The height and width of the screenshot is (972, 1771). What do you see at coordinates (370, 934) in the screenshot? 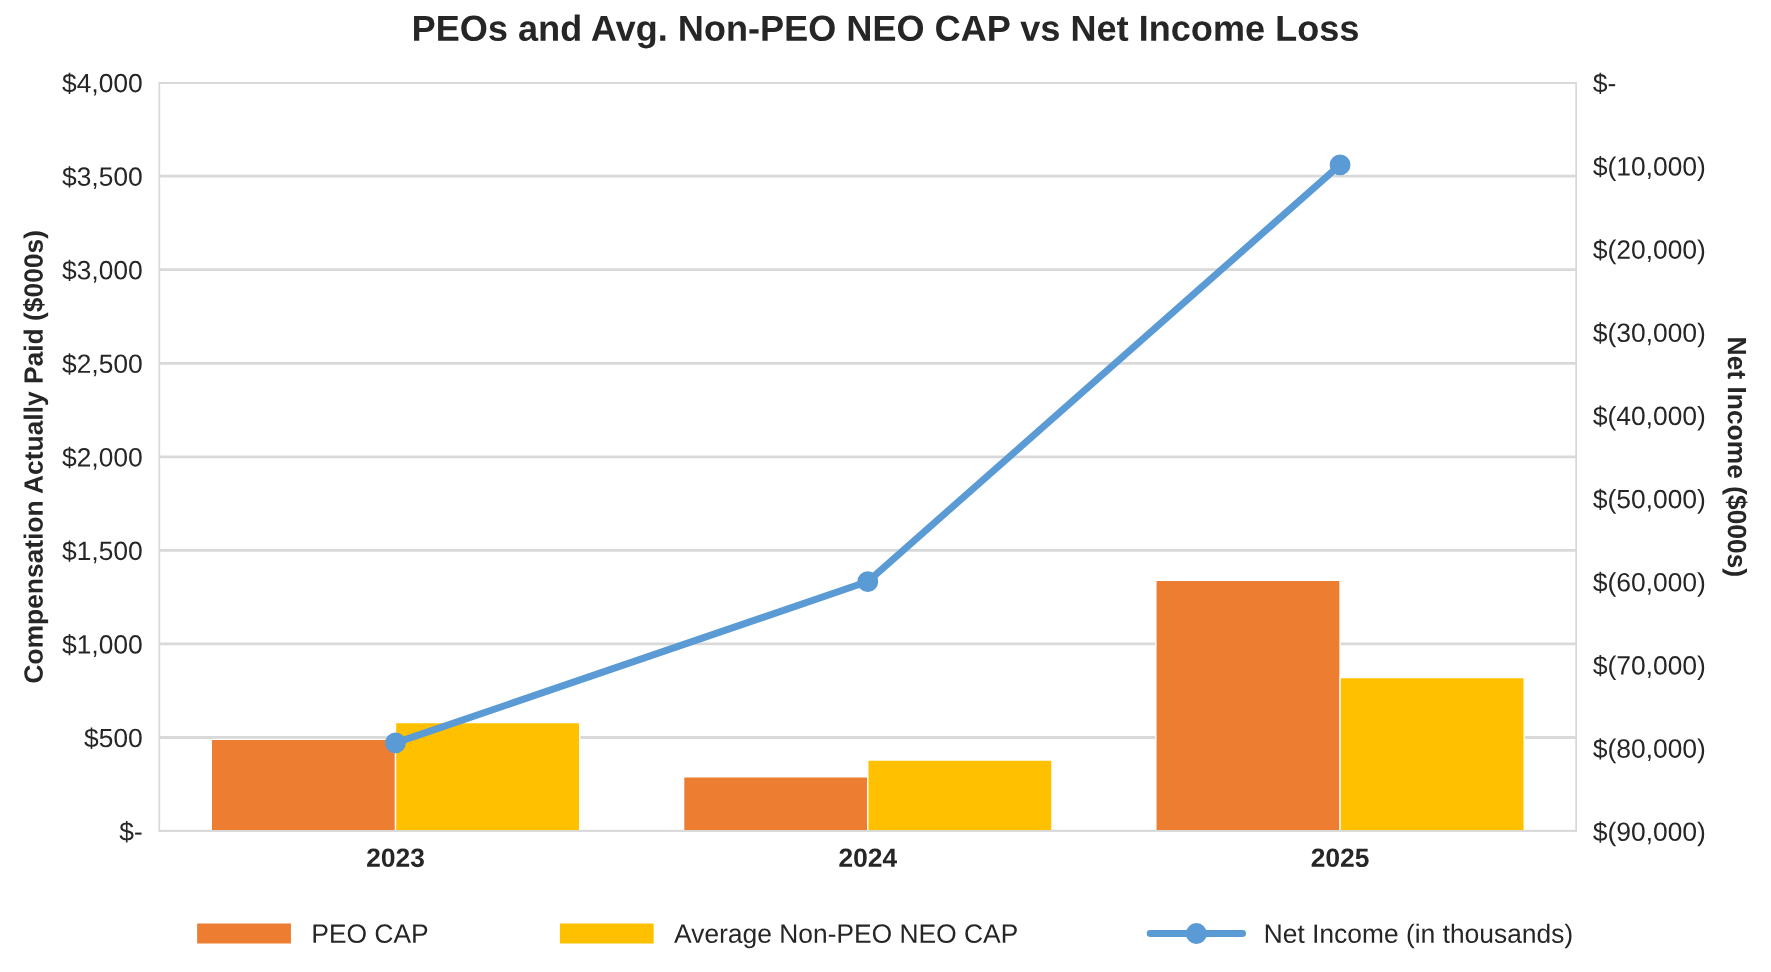
I see `legend-label: PEO CAP` at bounding box center [370, 934].